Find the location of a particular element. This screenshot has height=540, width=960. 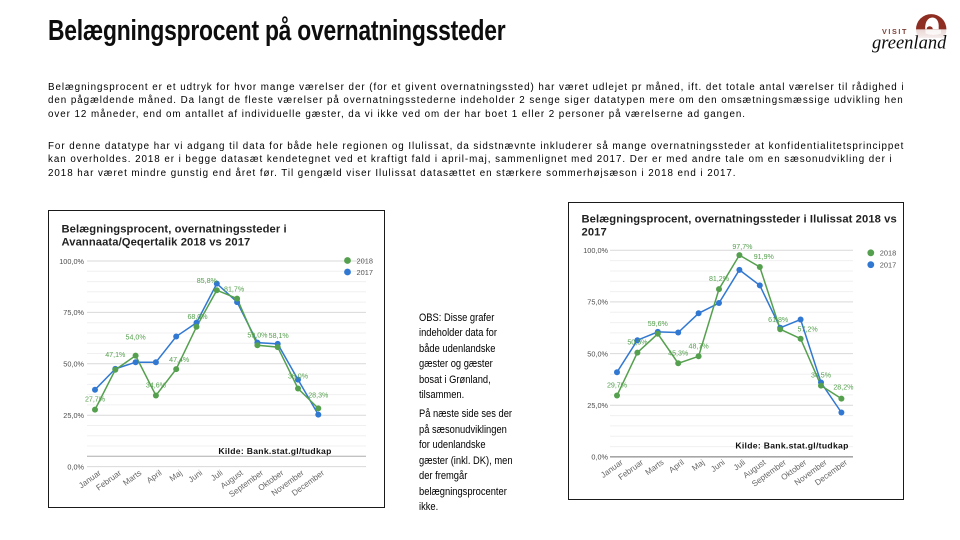

svg-text: 57,2% is located at coordinates (808, 329).